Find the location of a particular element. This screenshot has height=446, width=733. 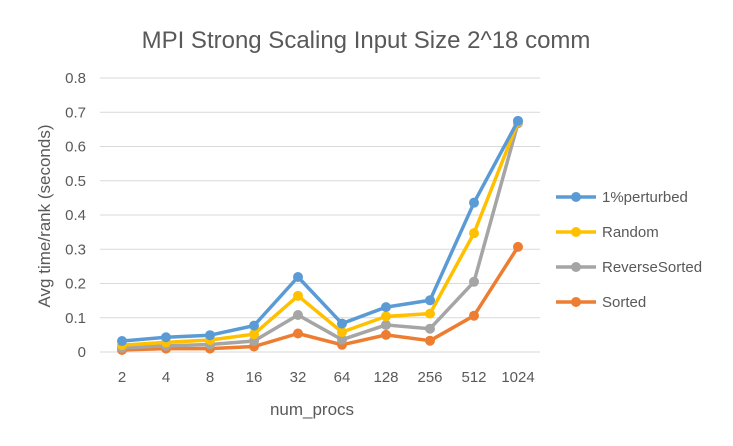

legend-item: 1%perturbed is located at coordinates (622, 197).